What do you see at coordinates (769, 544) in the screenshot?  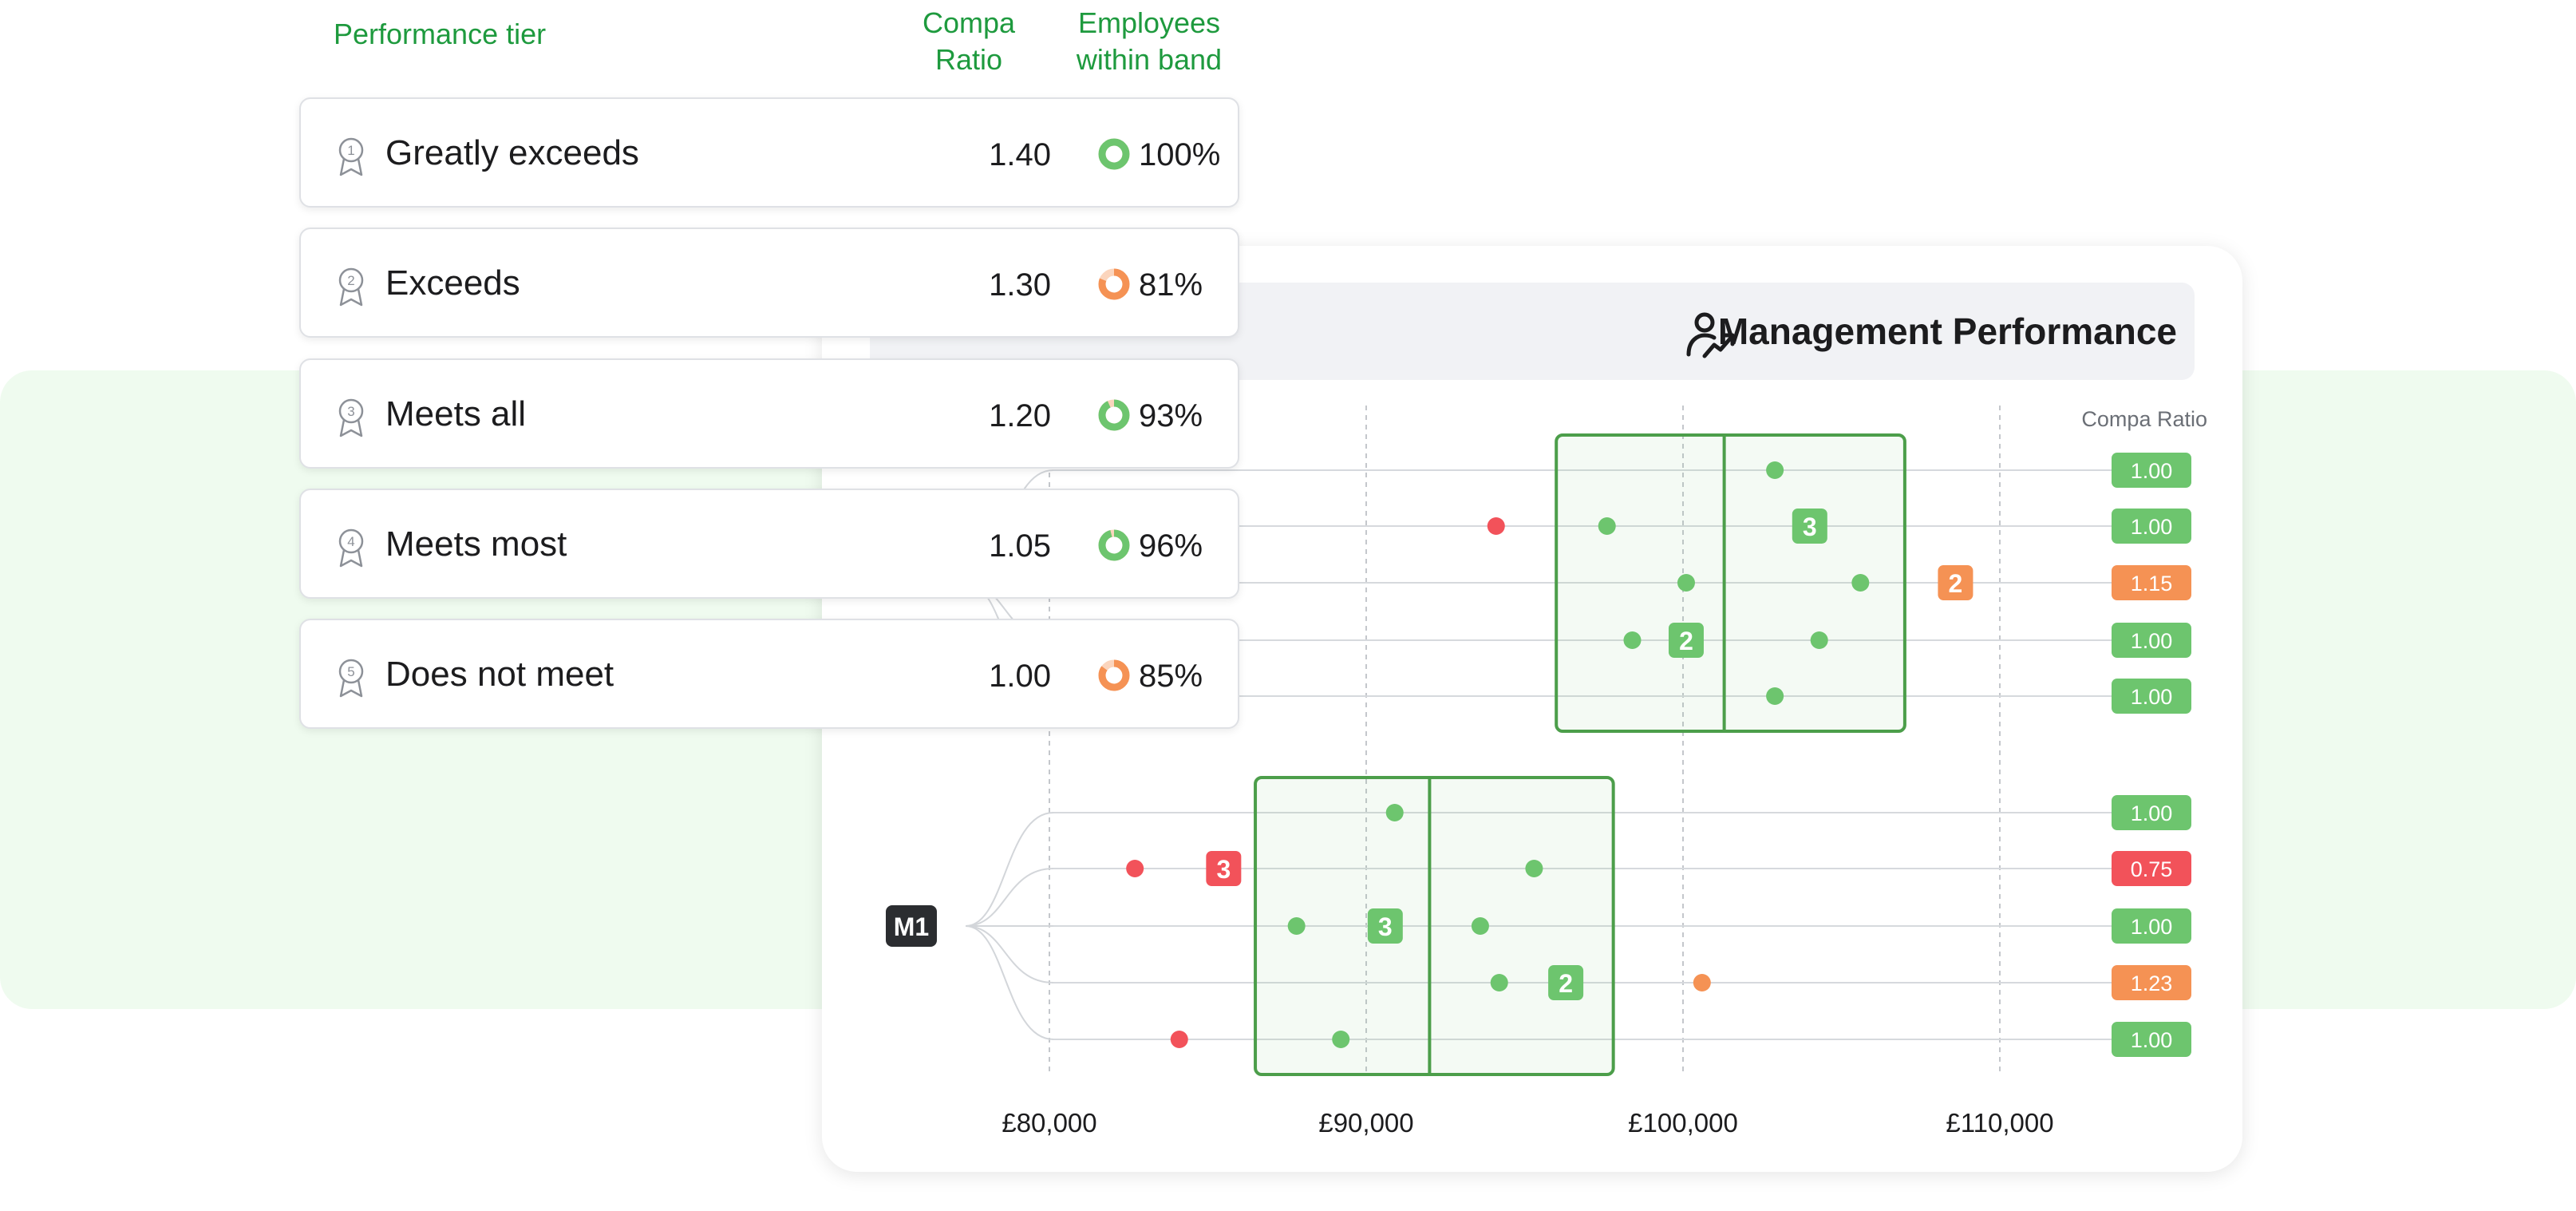 I see `tier-row: 4 Meets most 1.05 96%` at bounding box center [769, 544].